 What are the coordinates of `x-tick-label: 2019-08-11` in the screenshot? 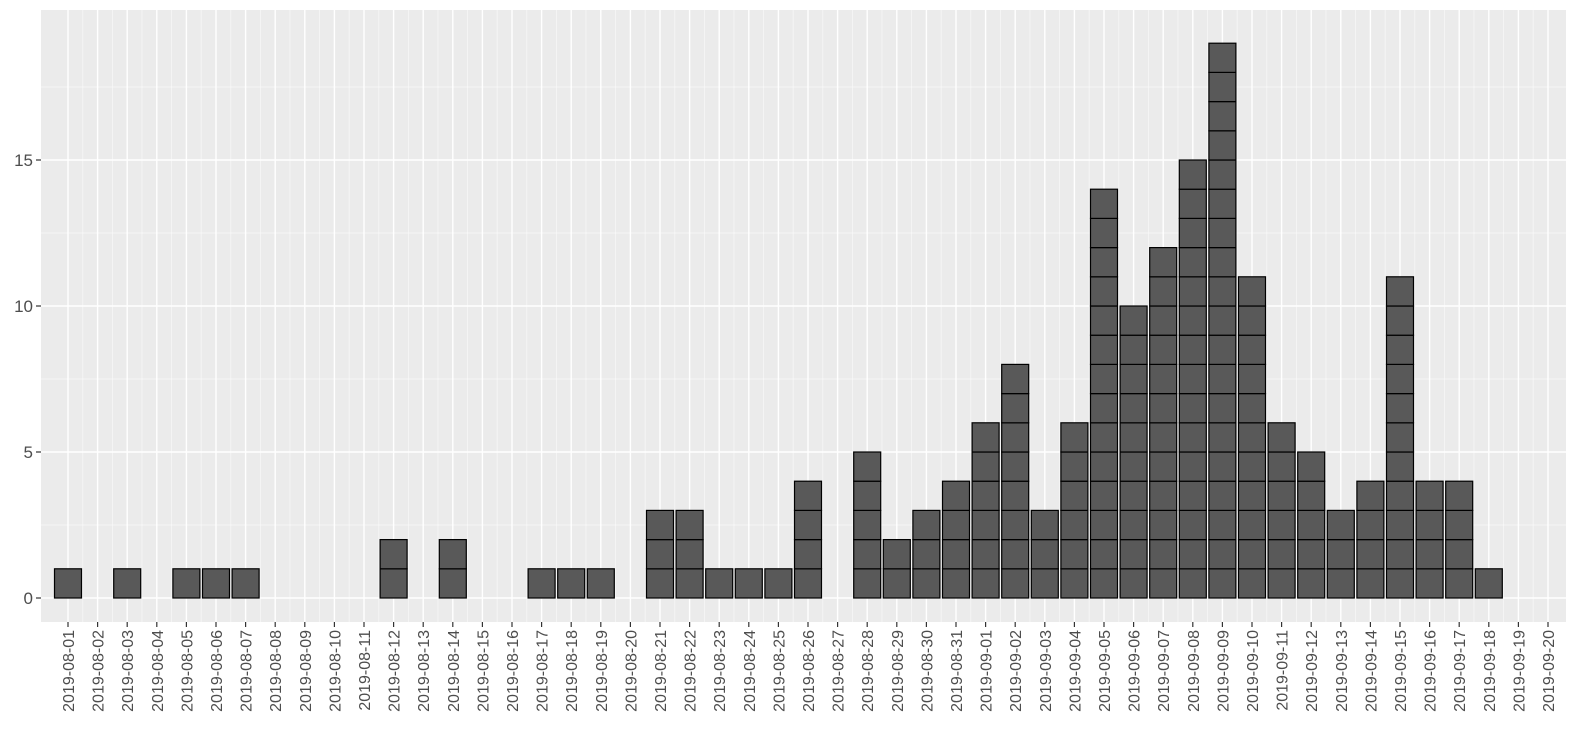 It's located at (365, 670).